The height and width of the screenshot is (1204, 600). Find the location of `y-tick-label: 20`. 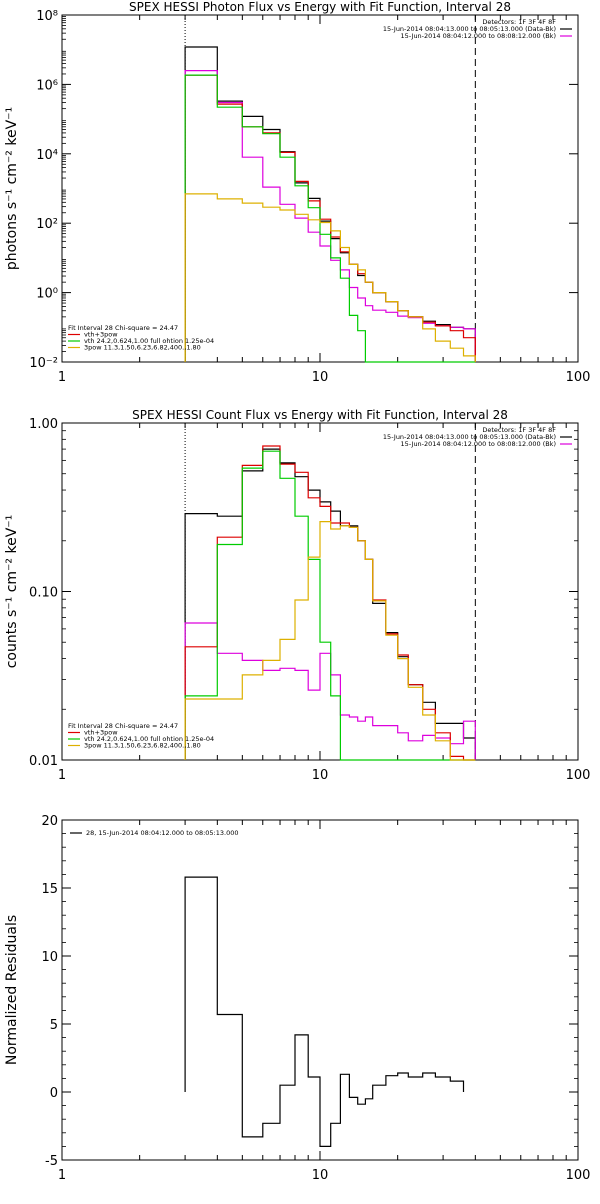

y-tick-label: 20 is located at coordinates (49, 821).